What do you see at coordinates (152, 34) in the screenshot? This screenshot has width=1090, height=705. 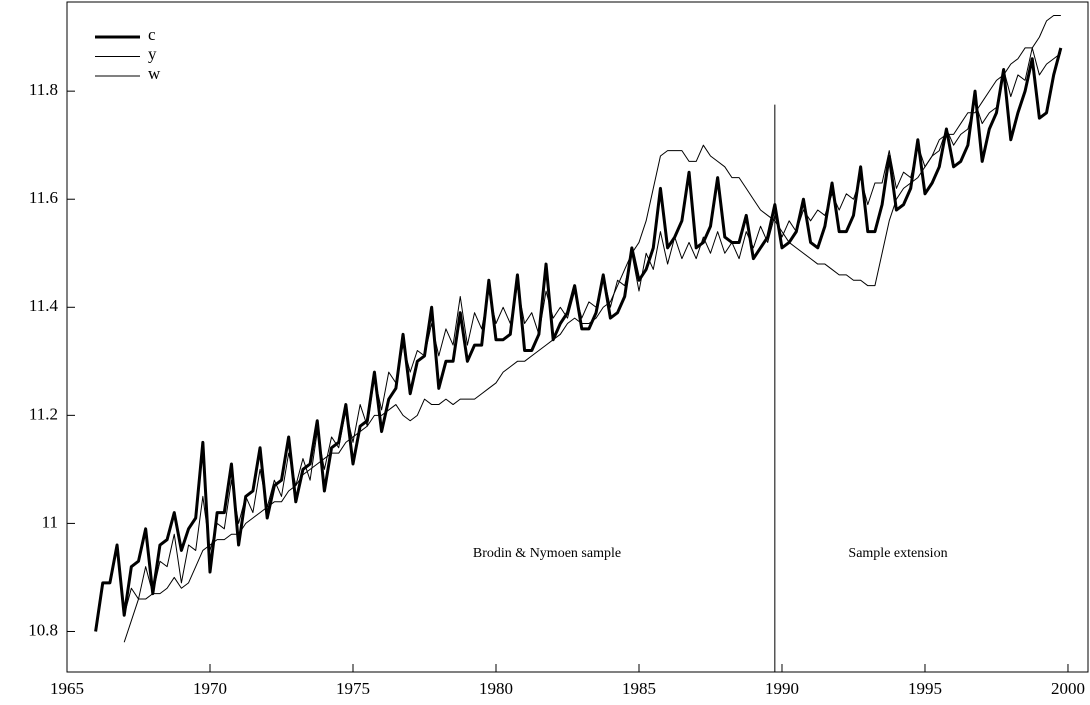 I see `legend-label: c` at bounding box center [152, 34].